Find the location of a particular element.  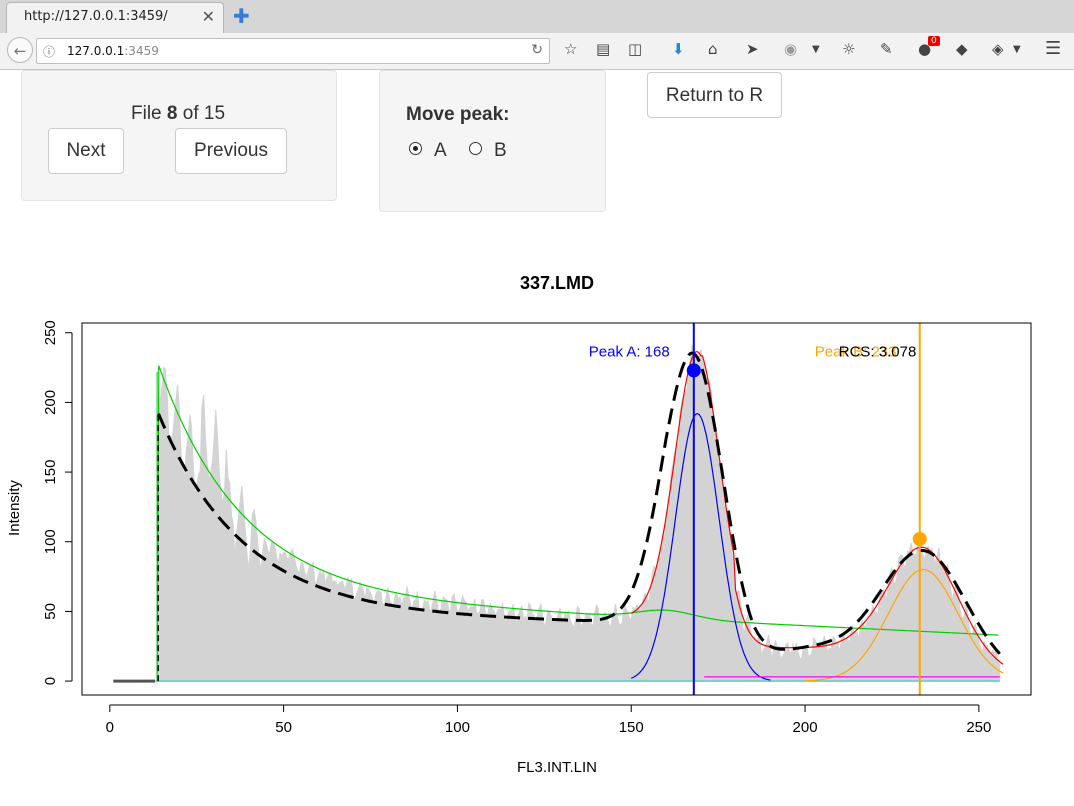

menu-icon: ☰ is located at coordinates (1053, 48).